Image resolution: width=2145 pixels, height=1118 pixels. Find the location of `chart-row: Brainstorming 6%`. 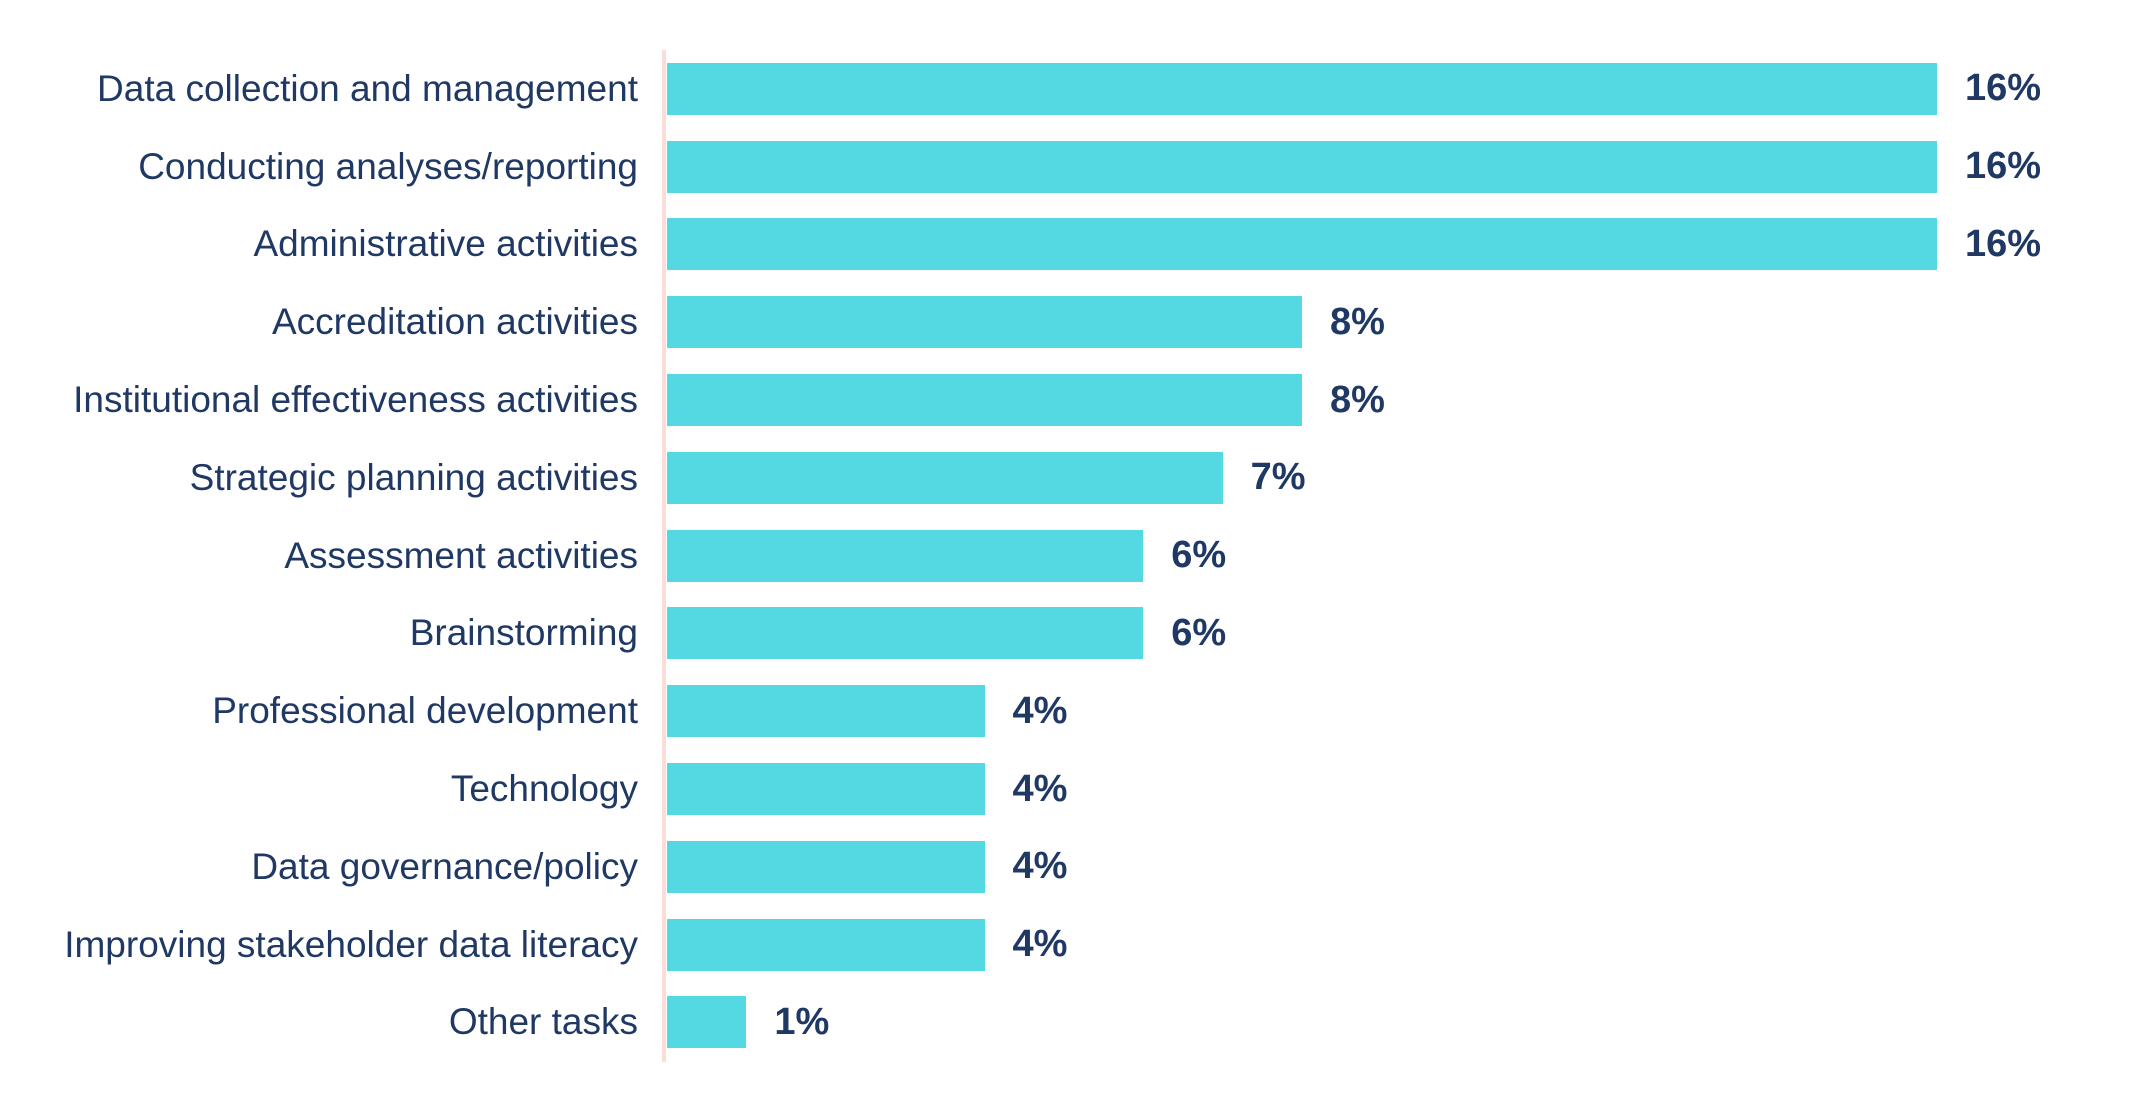

chart-row: Brainstorming 6% is located at coordinates (1072, 634).